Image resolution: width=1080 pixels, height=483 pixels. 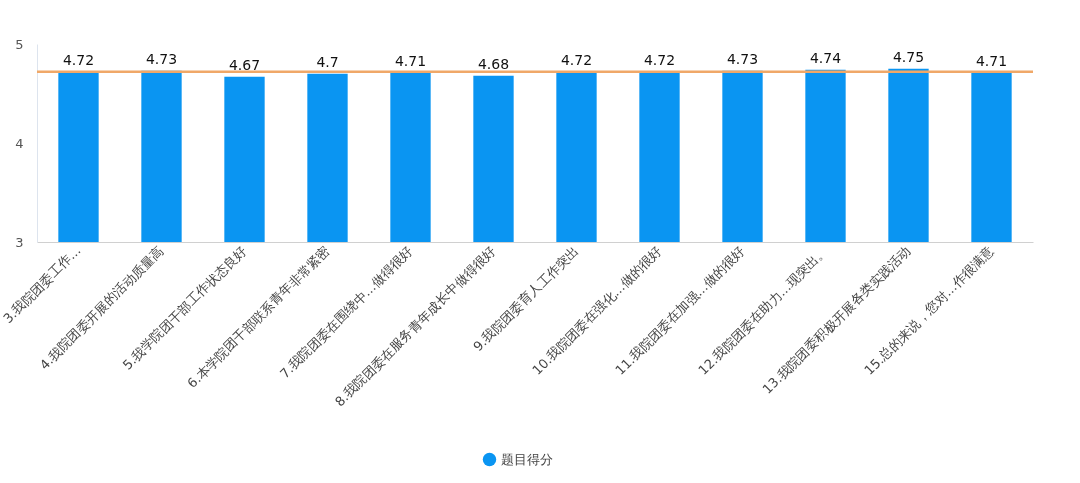 I want to click on y-tick-label: 5, so click(x=19, y=44).